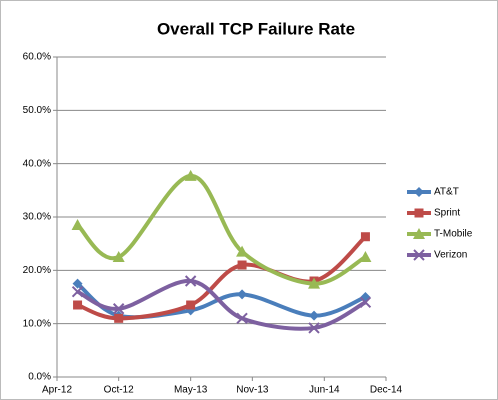 The width and height of the screenshot is (498, 400). Describe the element at coordinates (252, 390) in the screenshot. I see `x-tick-label: Nov-13` at that location.